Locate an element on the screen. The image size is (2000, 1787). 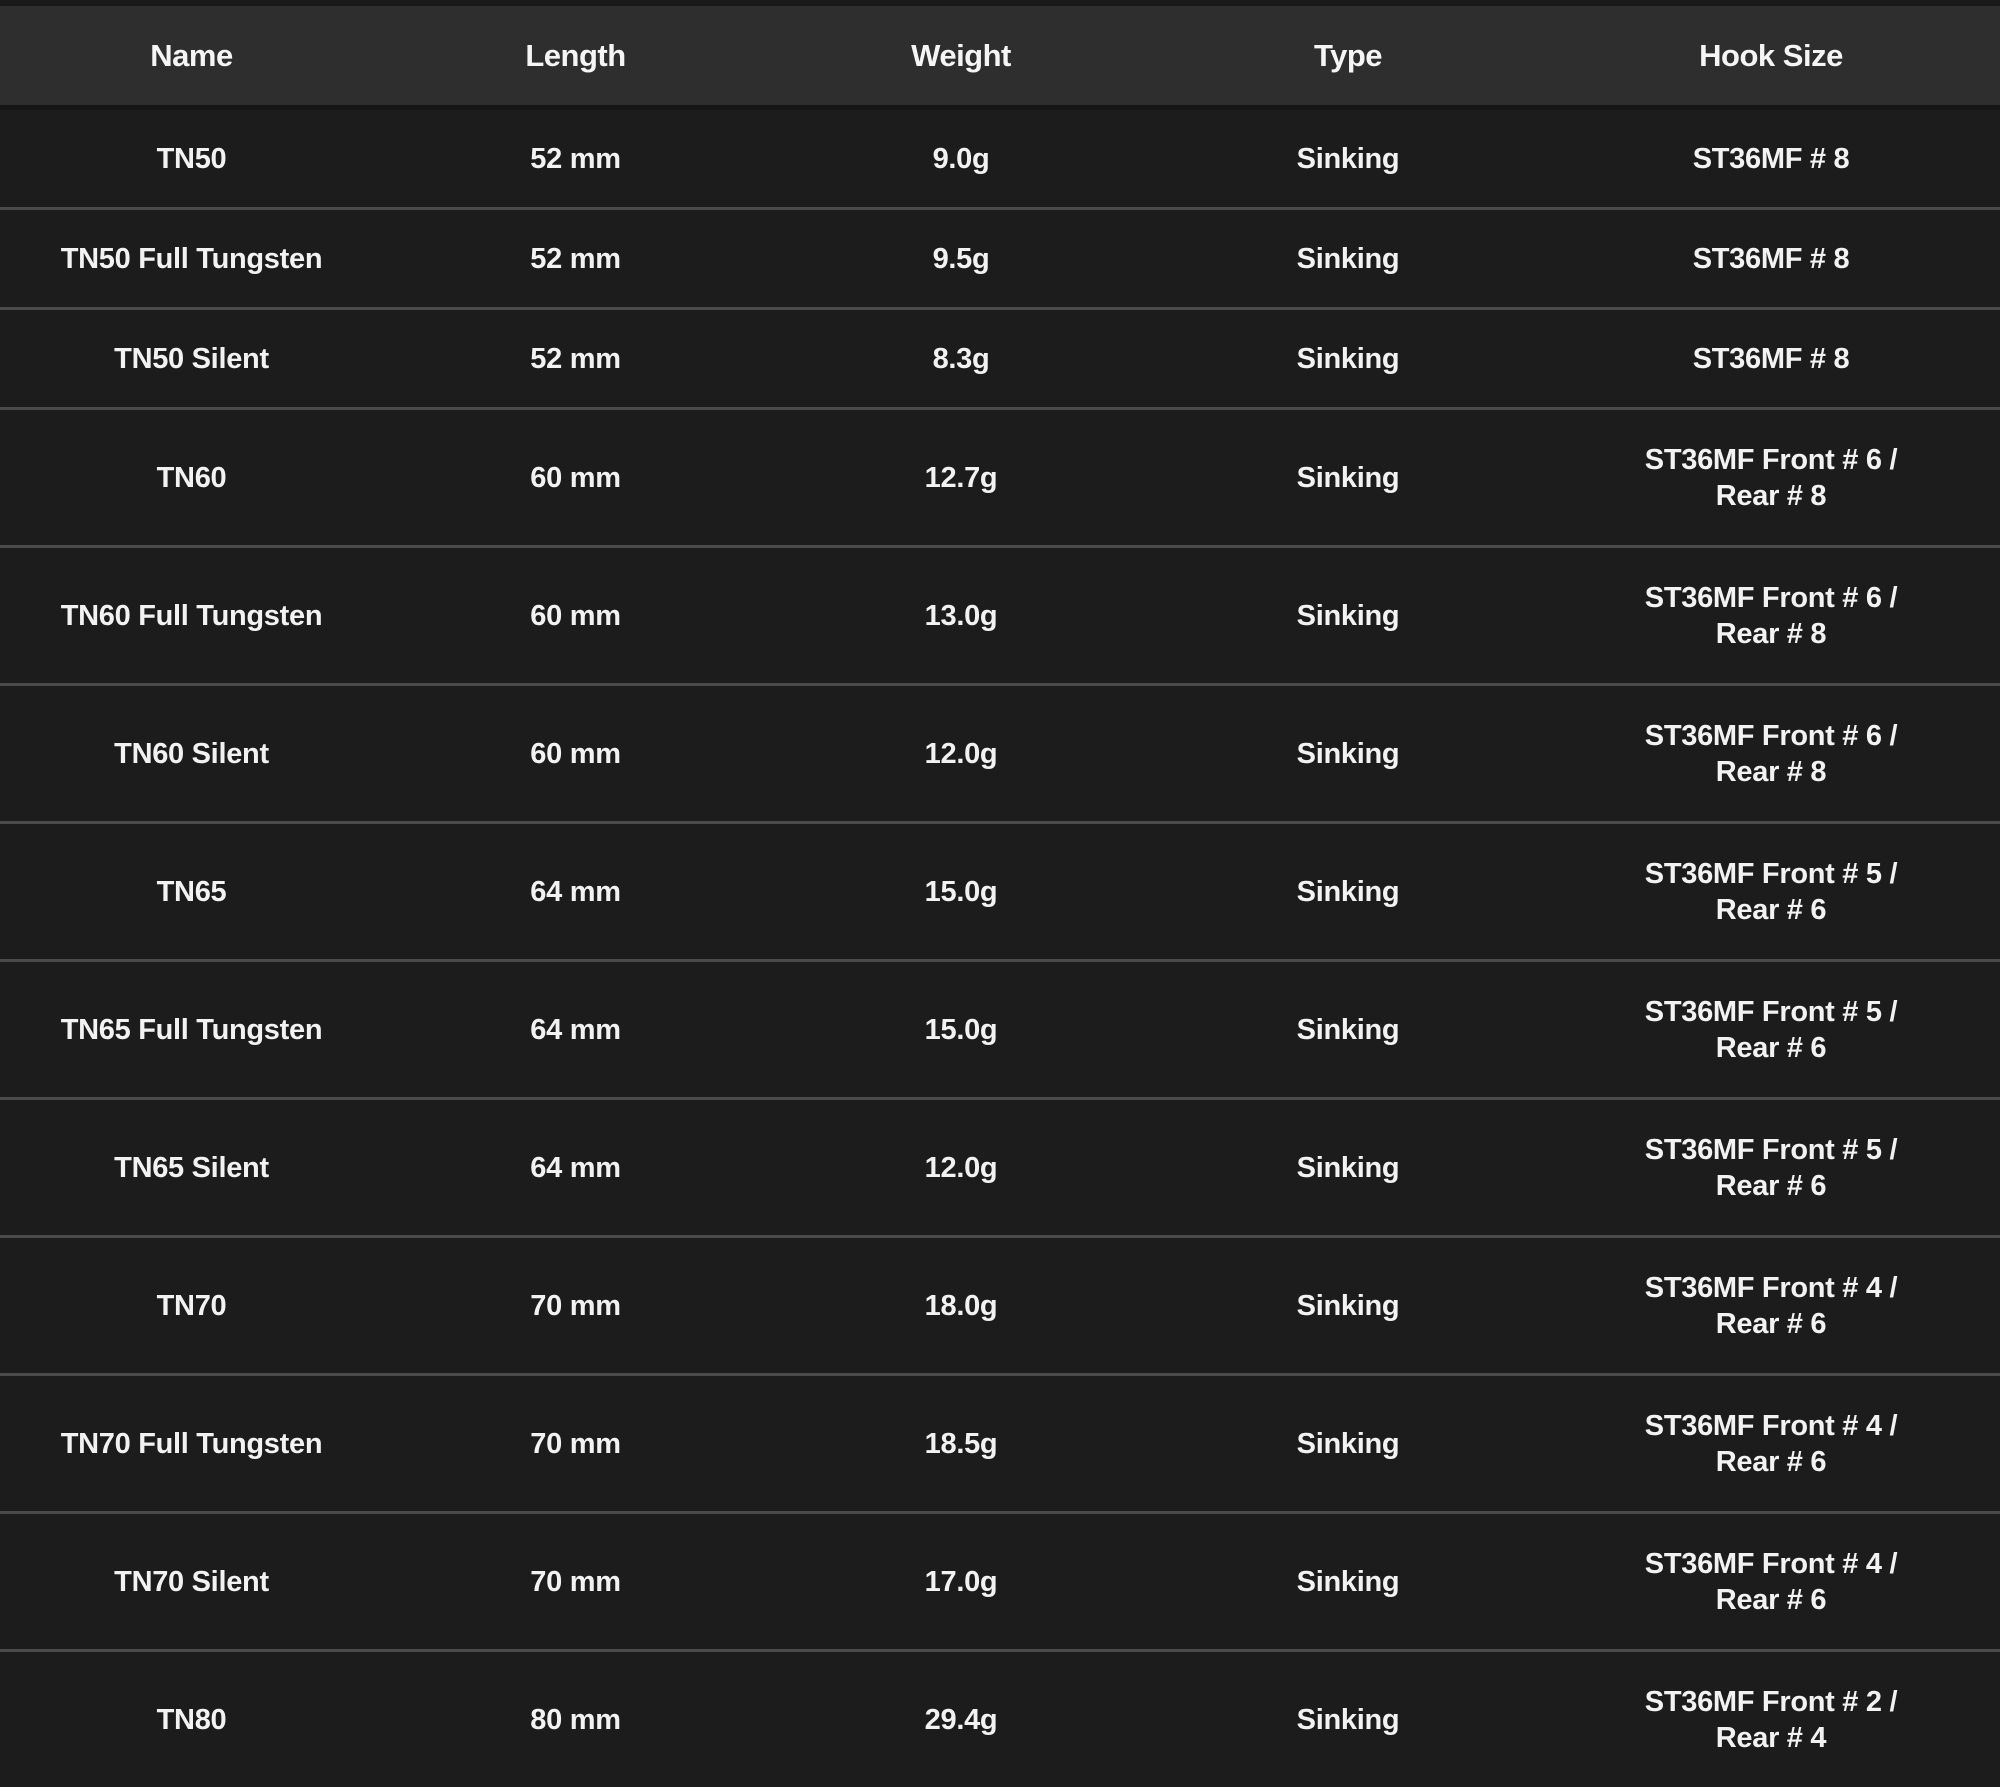
table-row-tn50: TN50 52 mm 9.0g Sinking ST36MF # 8 is located at coordinates (1000, 158).